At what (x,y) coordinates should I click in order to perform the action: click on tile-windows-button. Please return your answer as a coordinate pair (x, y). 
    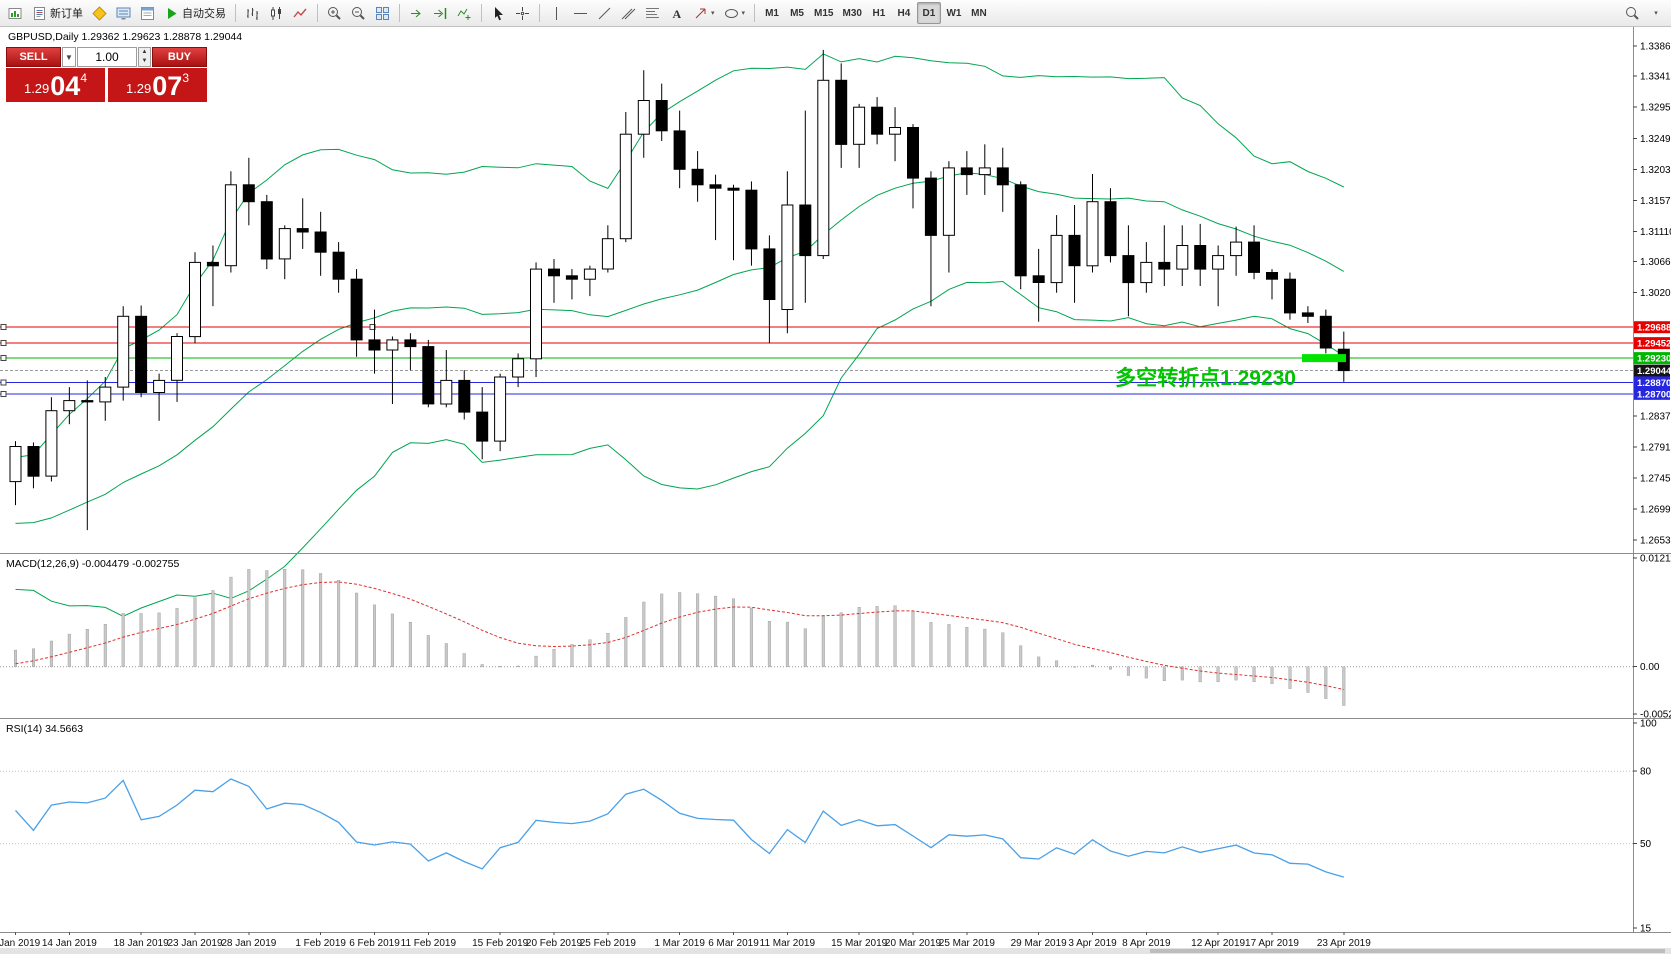
    Looking at the image, I should click on (382, 13).